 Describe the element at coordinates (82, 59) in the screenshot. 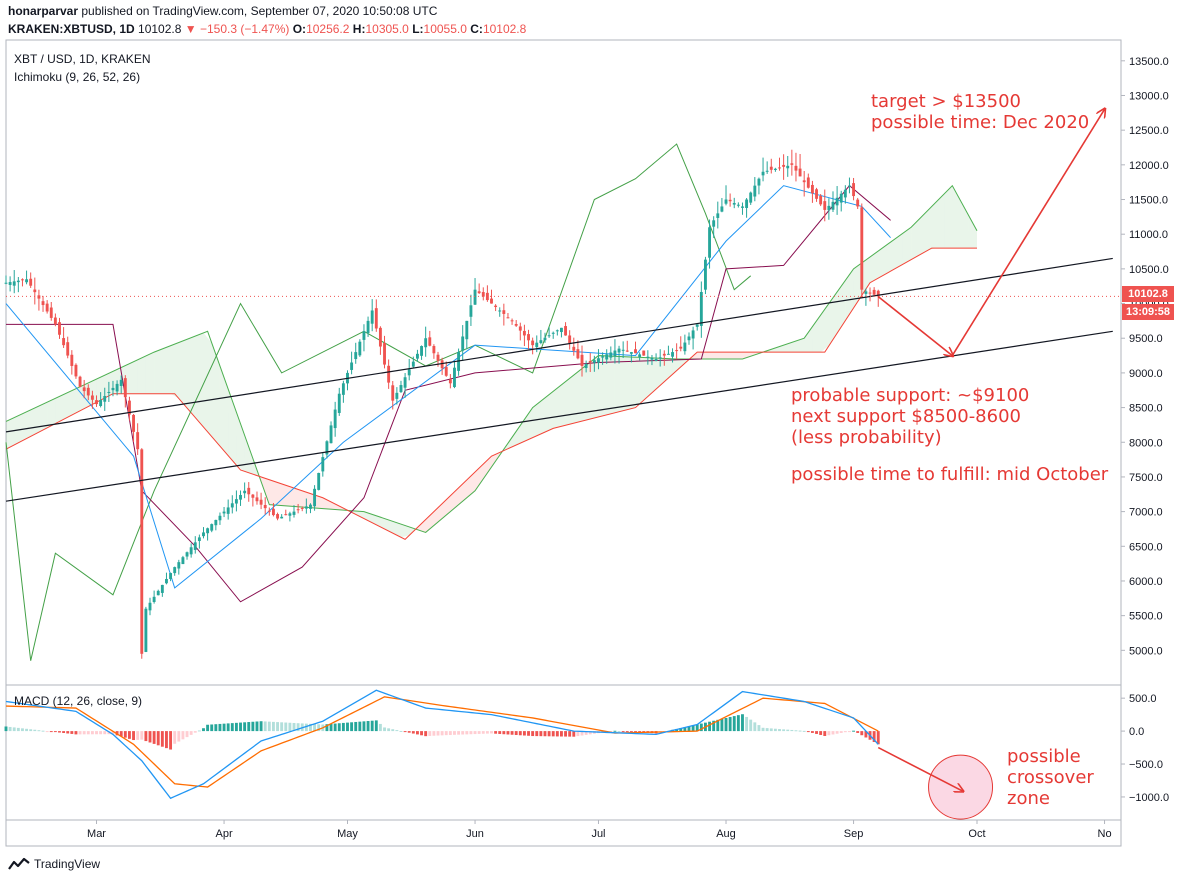

I see `pair-legend: XBT / USD, 1D, KRAKEN` at that location.